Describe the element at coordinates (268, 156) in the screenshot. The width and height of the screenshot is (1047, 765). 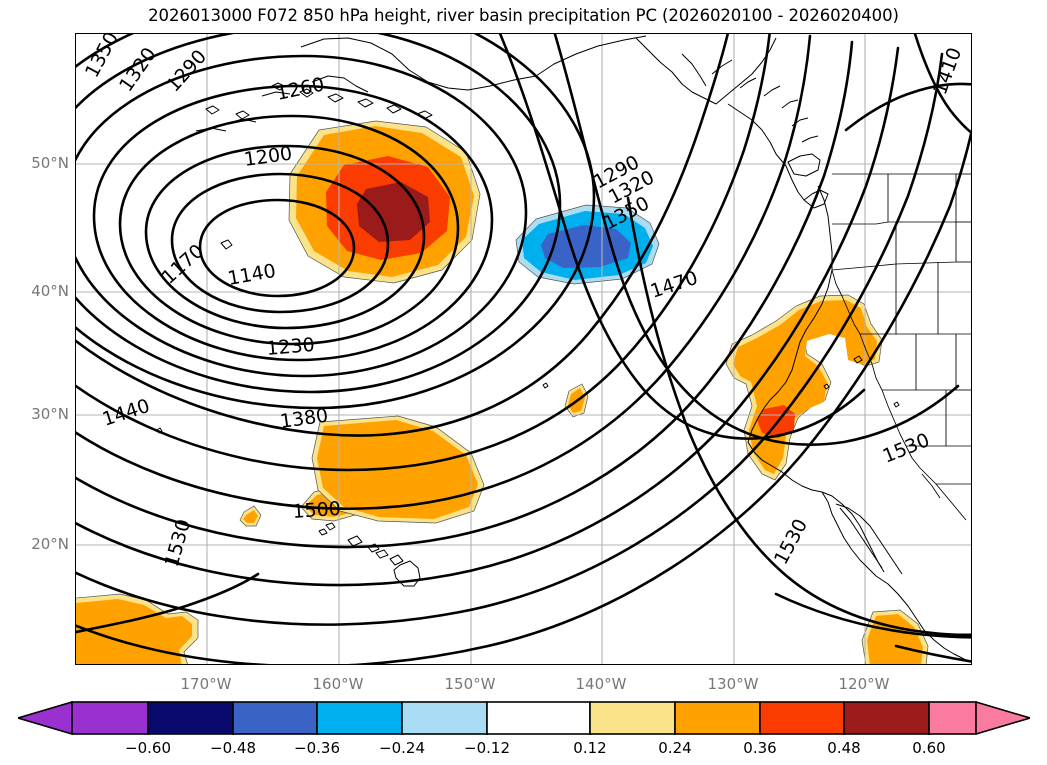
I see `contour-label-1200: 1200` at that location.